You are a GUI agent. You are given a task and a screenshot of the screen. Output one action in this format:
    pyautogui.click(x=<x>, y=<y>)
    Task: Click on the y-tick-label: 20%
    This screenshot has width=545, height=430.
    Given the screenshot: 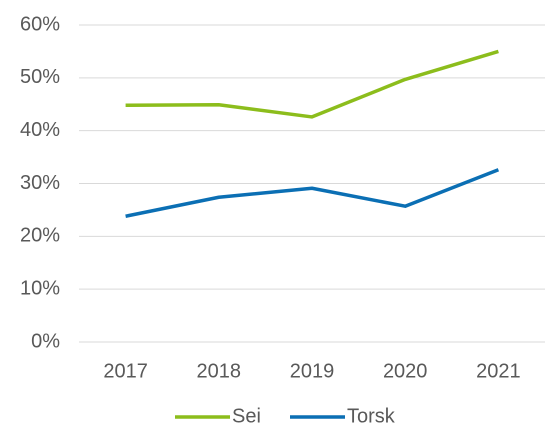 What is the action you would take?
    pyautogui.click(x=40, y=236)
    